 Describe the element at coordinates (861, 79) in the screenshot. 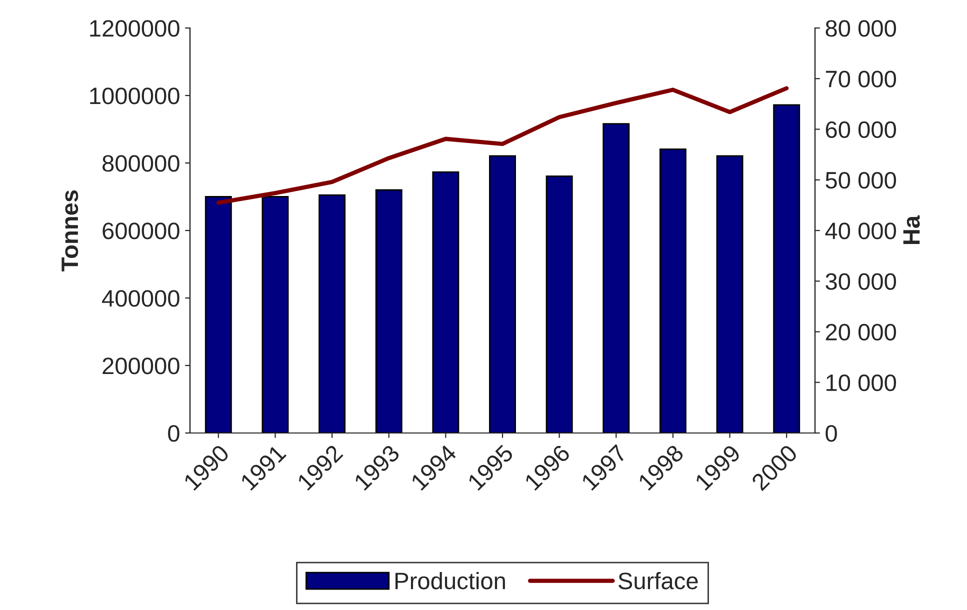

I see `y2-tick-label: 70 000` at that location.